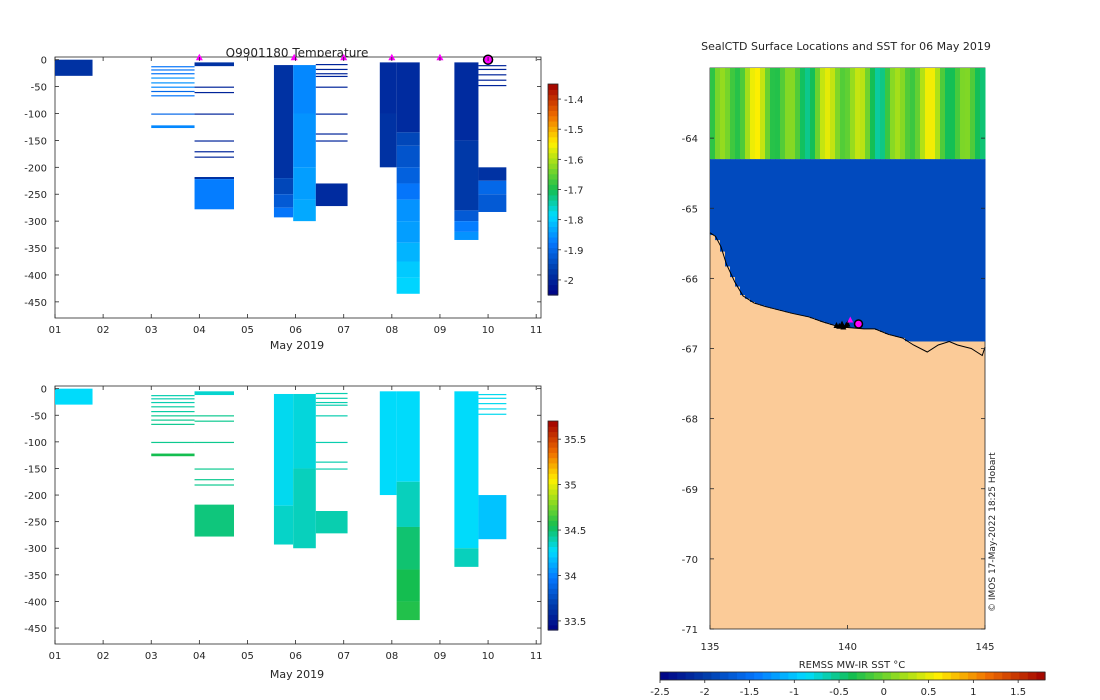 The image size is (1100, 700). What do you see at coordinates (847, 647) in the screenshot?
I see `lon-tick-label: 140` at bounding box center [847, 647].